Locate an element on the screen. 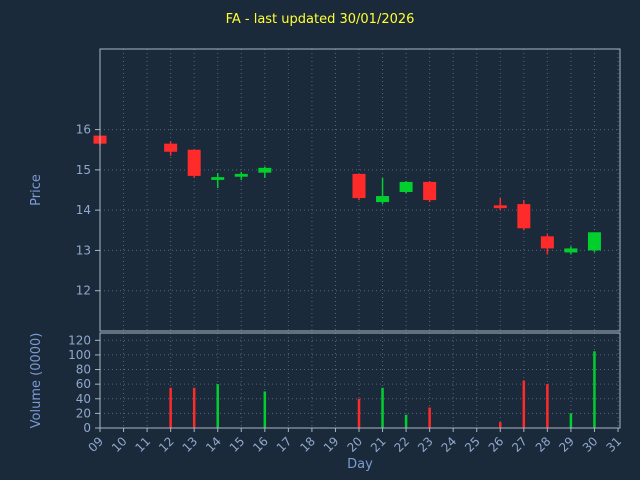 The image size is (640, 480). volume-tick-label: 80 is located at coordinates (83, 370).